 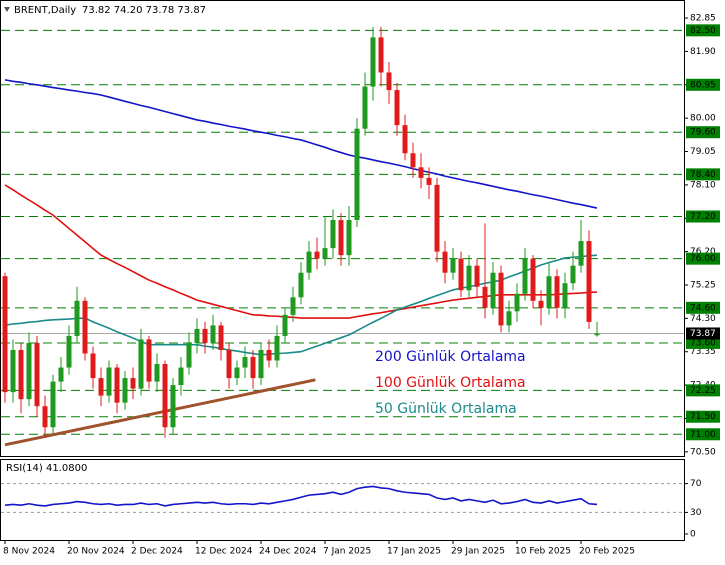 What do you see at coordinates (696, 484) in the screenshot?
I see `rsi-y-tick-label: 70` at bounding box center [696, 484].